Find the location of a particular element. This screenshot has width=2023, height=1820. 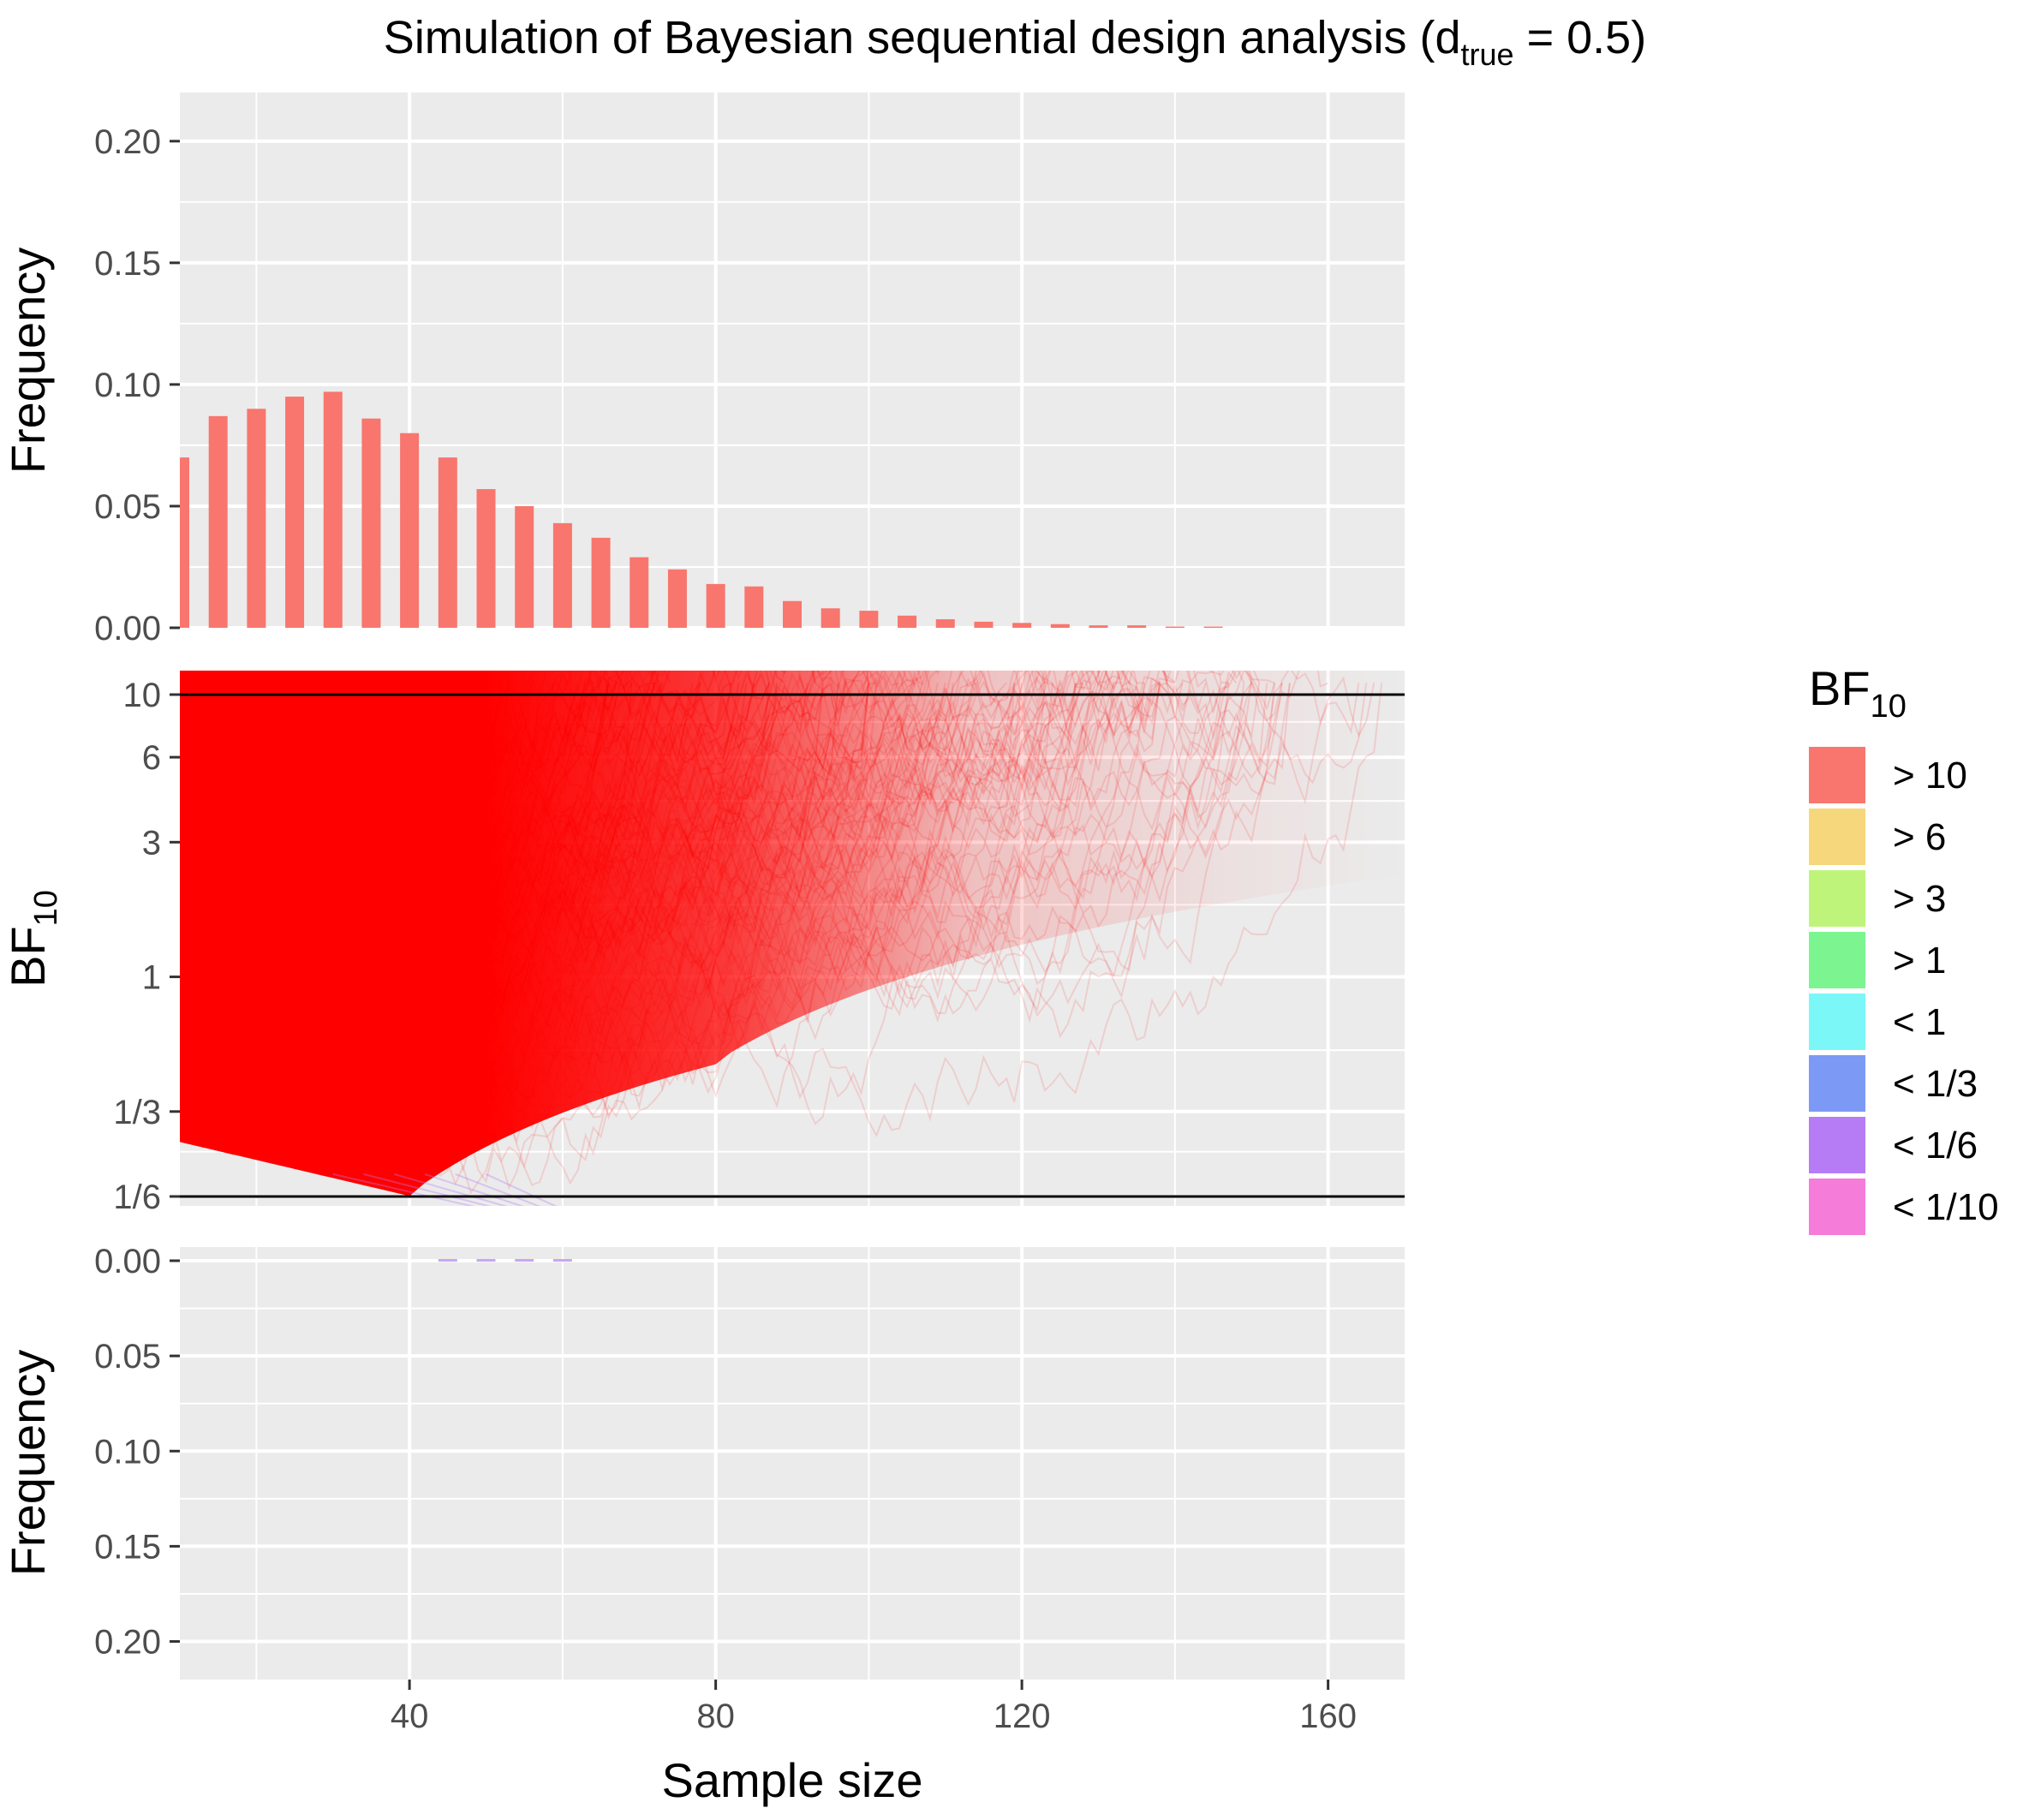

legend-label: < 1/6 is located at coordinates (1935, 1146).